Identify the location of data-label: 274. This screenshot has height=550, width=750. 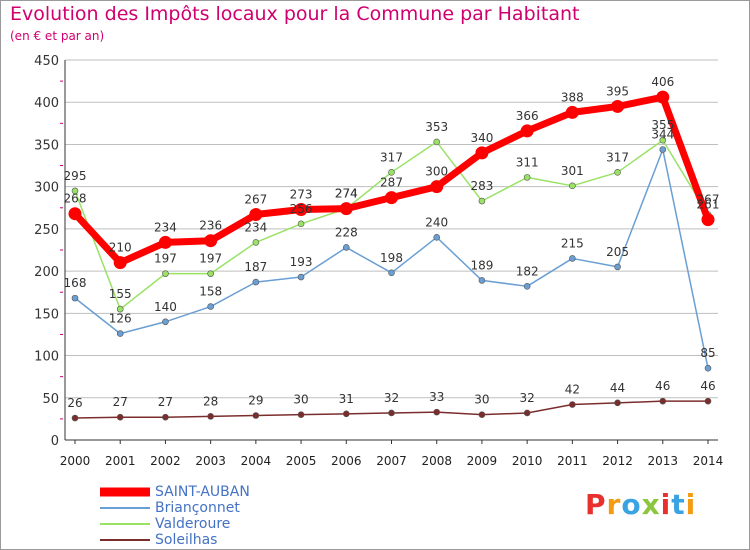
(346, 194).